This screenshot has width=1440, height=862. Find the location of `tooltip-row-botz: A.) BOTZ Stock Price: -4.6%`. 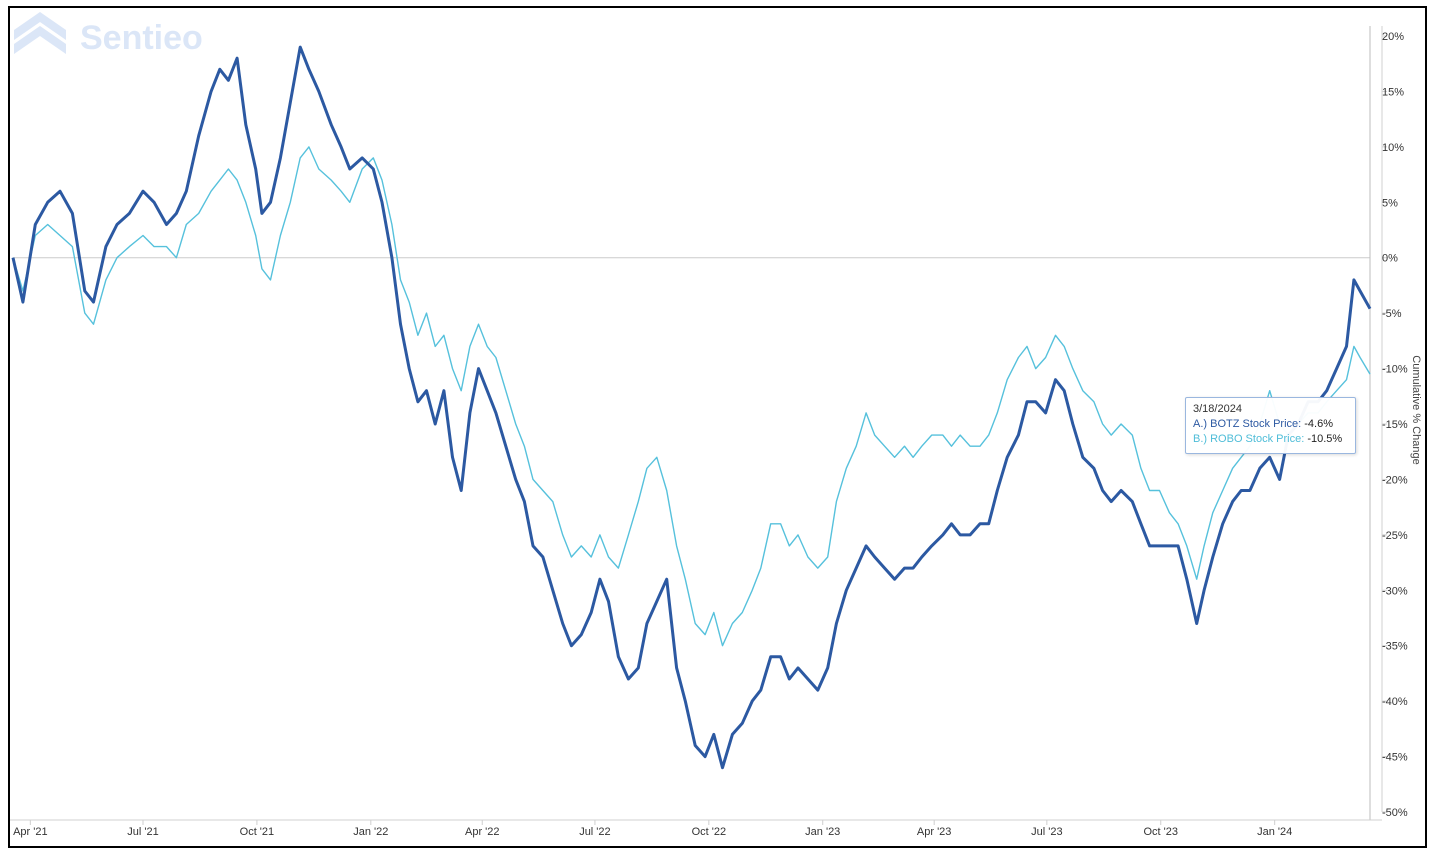

tooltip-row-botz: A.) BOTZ Stock Price: -4.6% is located at coordinates (1270, 424).